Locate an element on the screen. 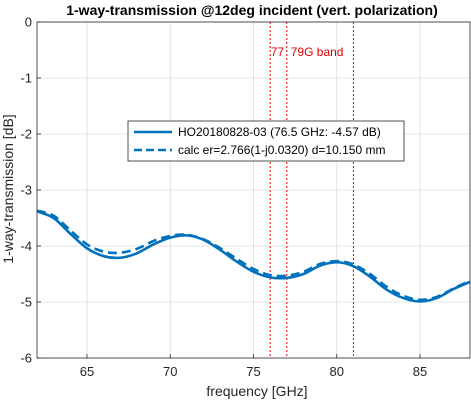  y-tick-label: -1 is located at coordinates (26, 78).